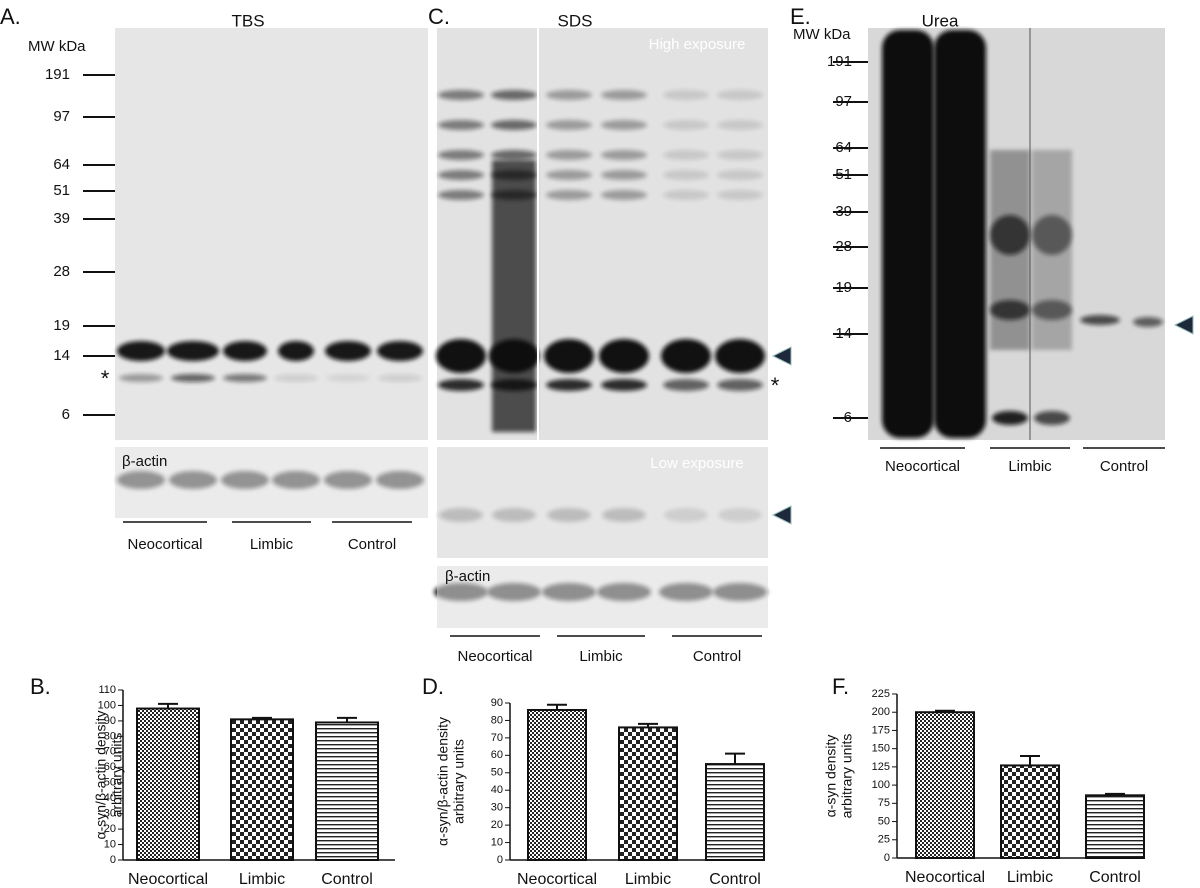 This screenshot has width=1200, height=888. I want to click on label: 175, so click(881, 730).